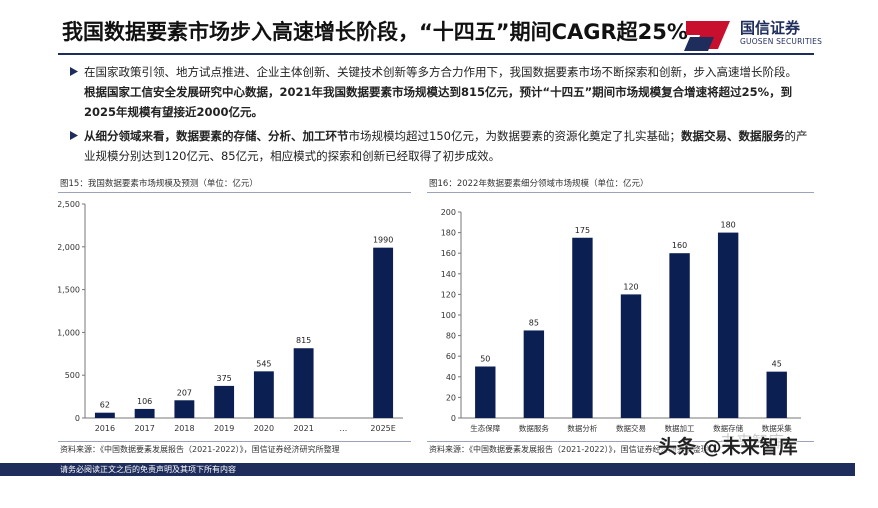 The image size is (878, 508). What do you see at coordinates (534, 322) in the screenshot?
I see `segment-size-data-label: 85` at bounding box center [534, 322].